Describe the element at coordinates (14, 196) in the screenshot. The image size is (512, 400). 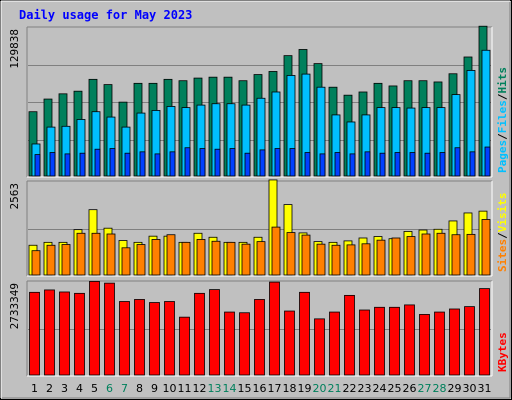
I see `y-max-label: 2563` at that location.